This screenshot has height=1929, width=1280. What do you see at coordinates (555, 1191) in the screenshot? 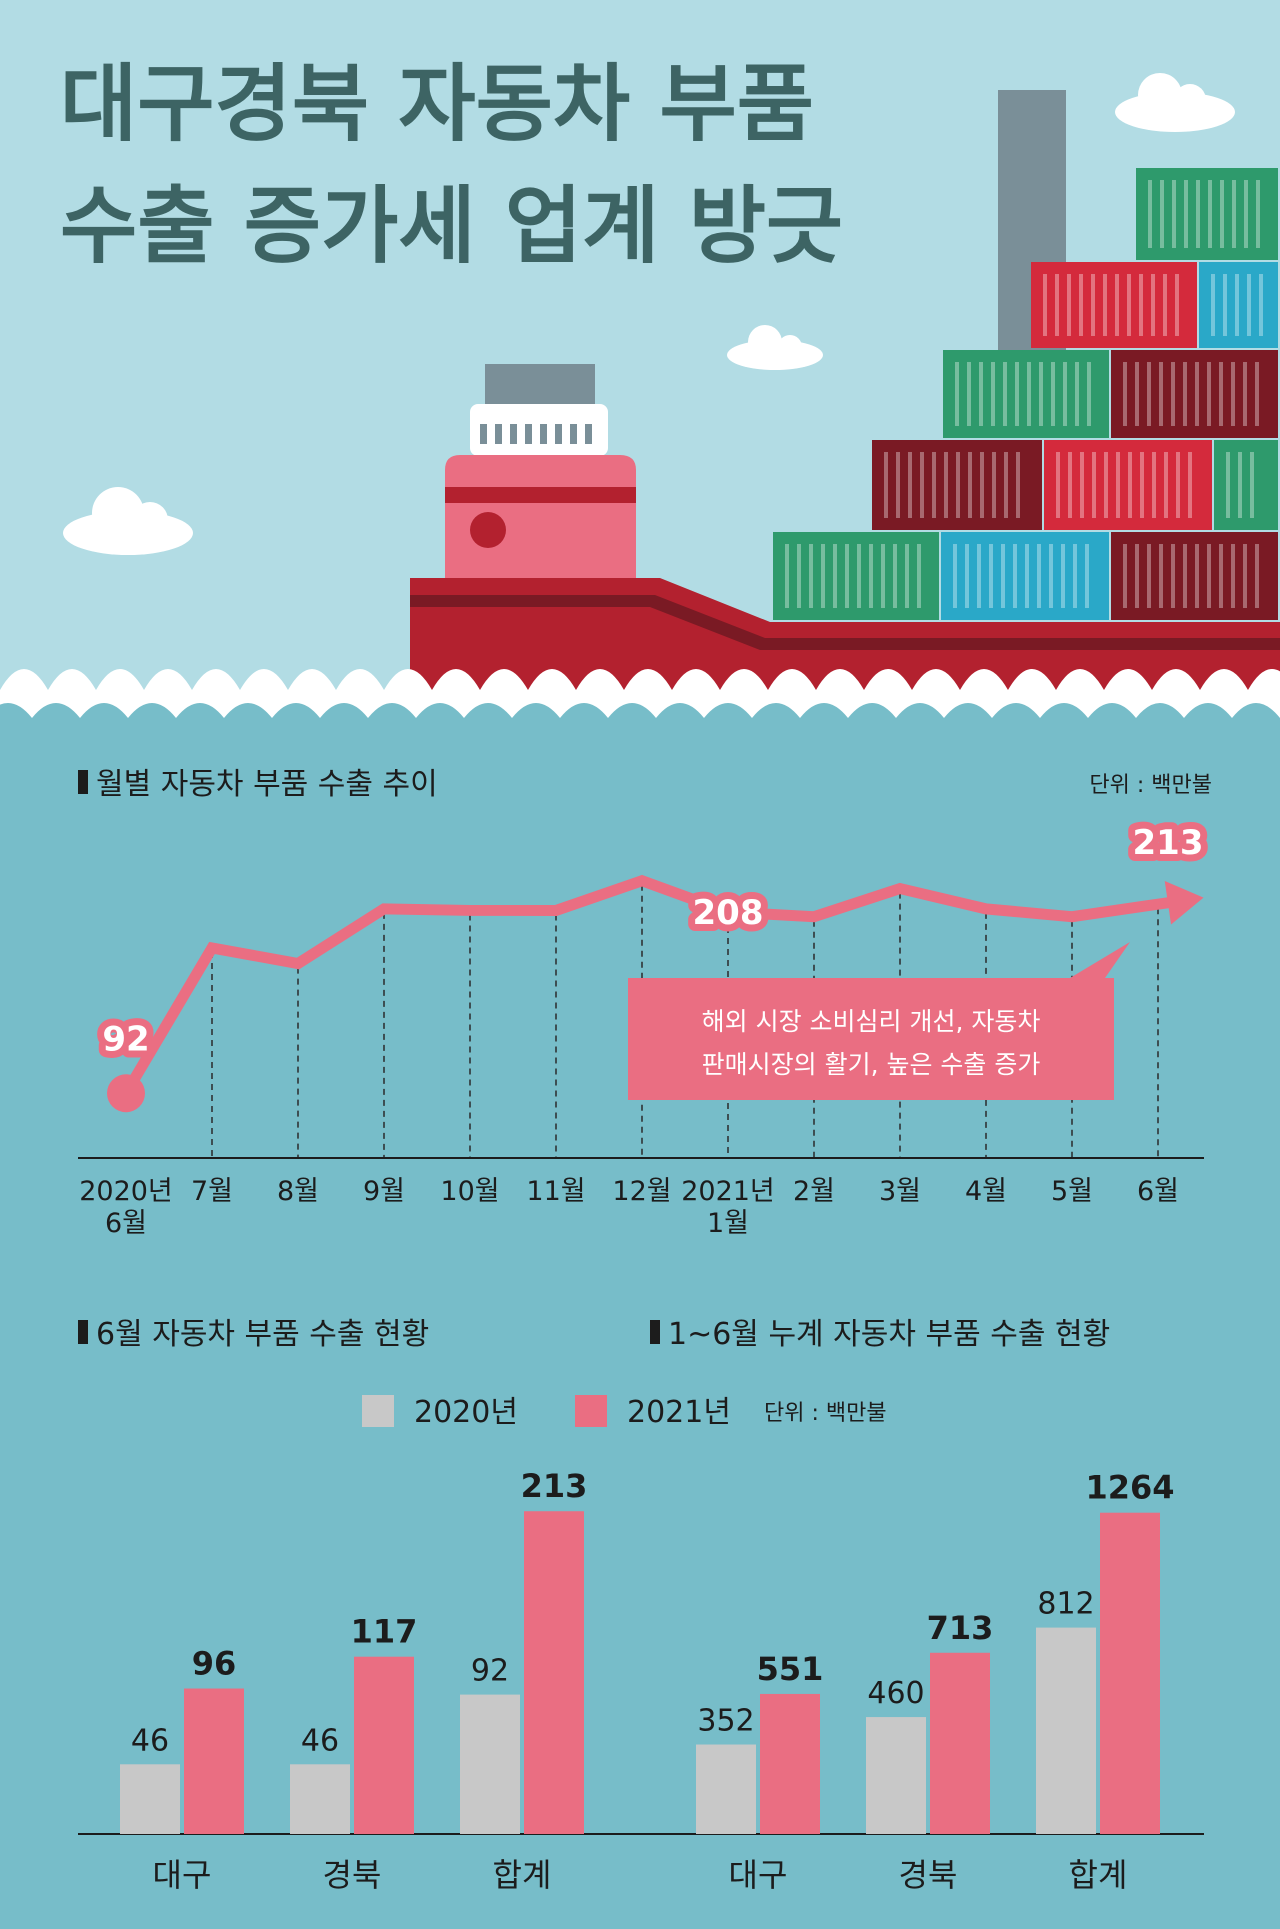
I see `x-tick-label: 11월` at bounding box center [555, 1191].